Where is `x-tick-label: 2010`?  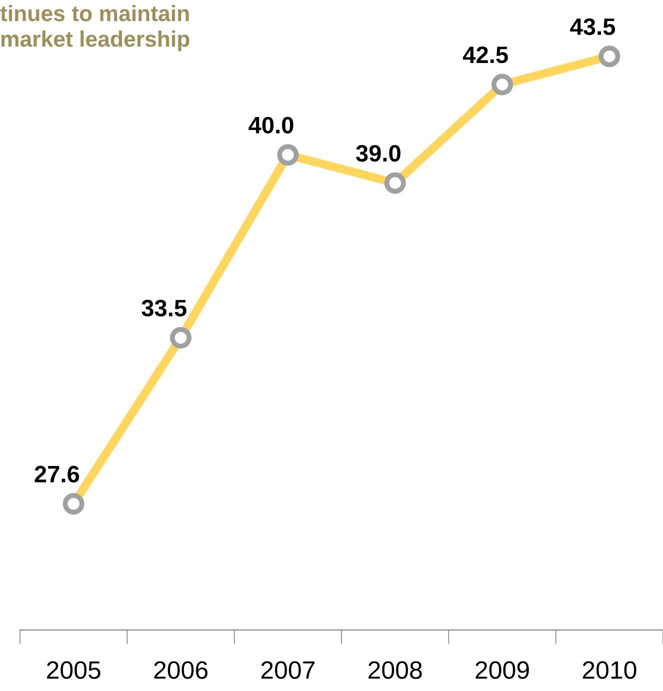 x-tick-label: 2010 is located at coordinates (609, 670).